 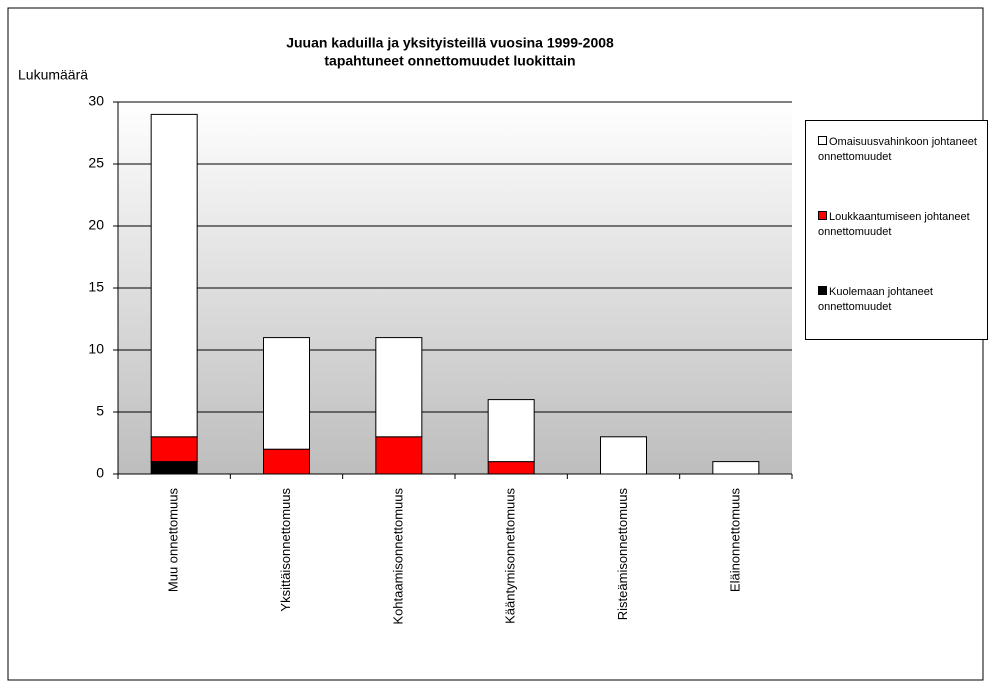 What do you see at coordinates (96, 287) in the screenshot?
I see `y-tick-label: 15` at bounding box center [96, 287].